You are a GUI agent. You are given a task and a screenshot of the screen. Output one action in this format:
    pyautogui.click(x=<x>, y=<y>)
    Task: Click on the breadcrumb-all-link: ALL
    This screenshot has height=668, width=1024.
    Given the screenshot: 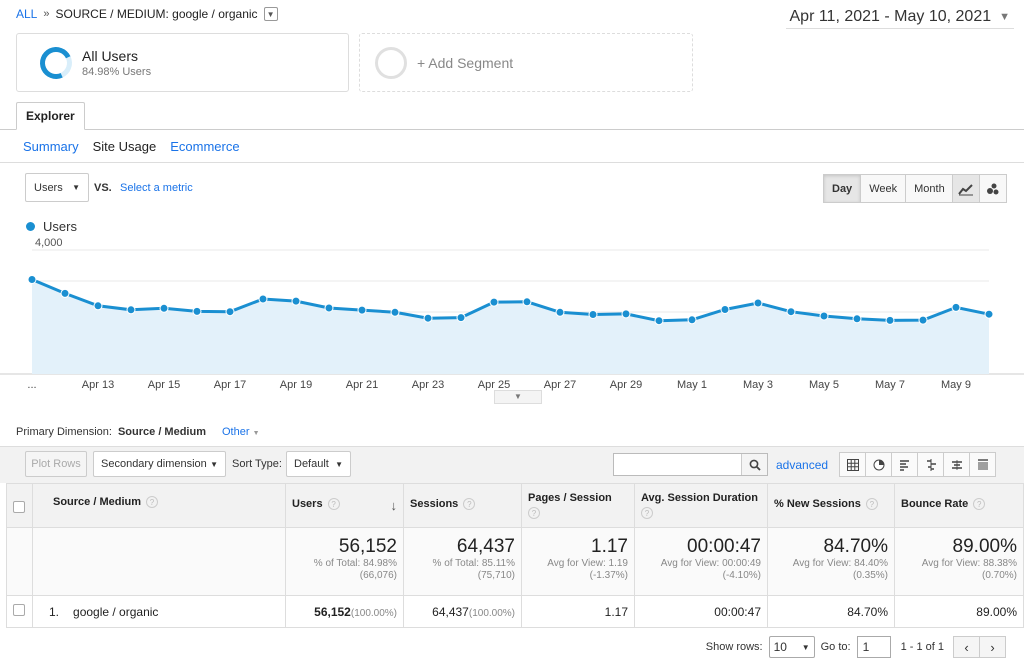 What is the action you would take?
    pyautogui.click(x=27, y=14)
    